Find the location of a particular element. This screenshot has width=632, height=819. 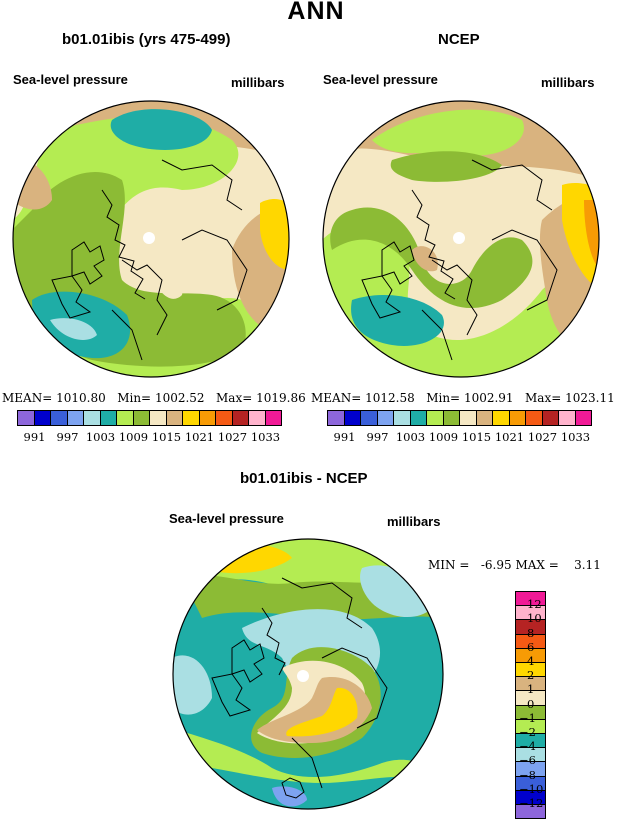

main-title: ANN is located at coordinates (316, 12).